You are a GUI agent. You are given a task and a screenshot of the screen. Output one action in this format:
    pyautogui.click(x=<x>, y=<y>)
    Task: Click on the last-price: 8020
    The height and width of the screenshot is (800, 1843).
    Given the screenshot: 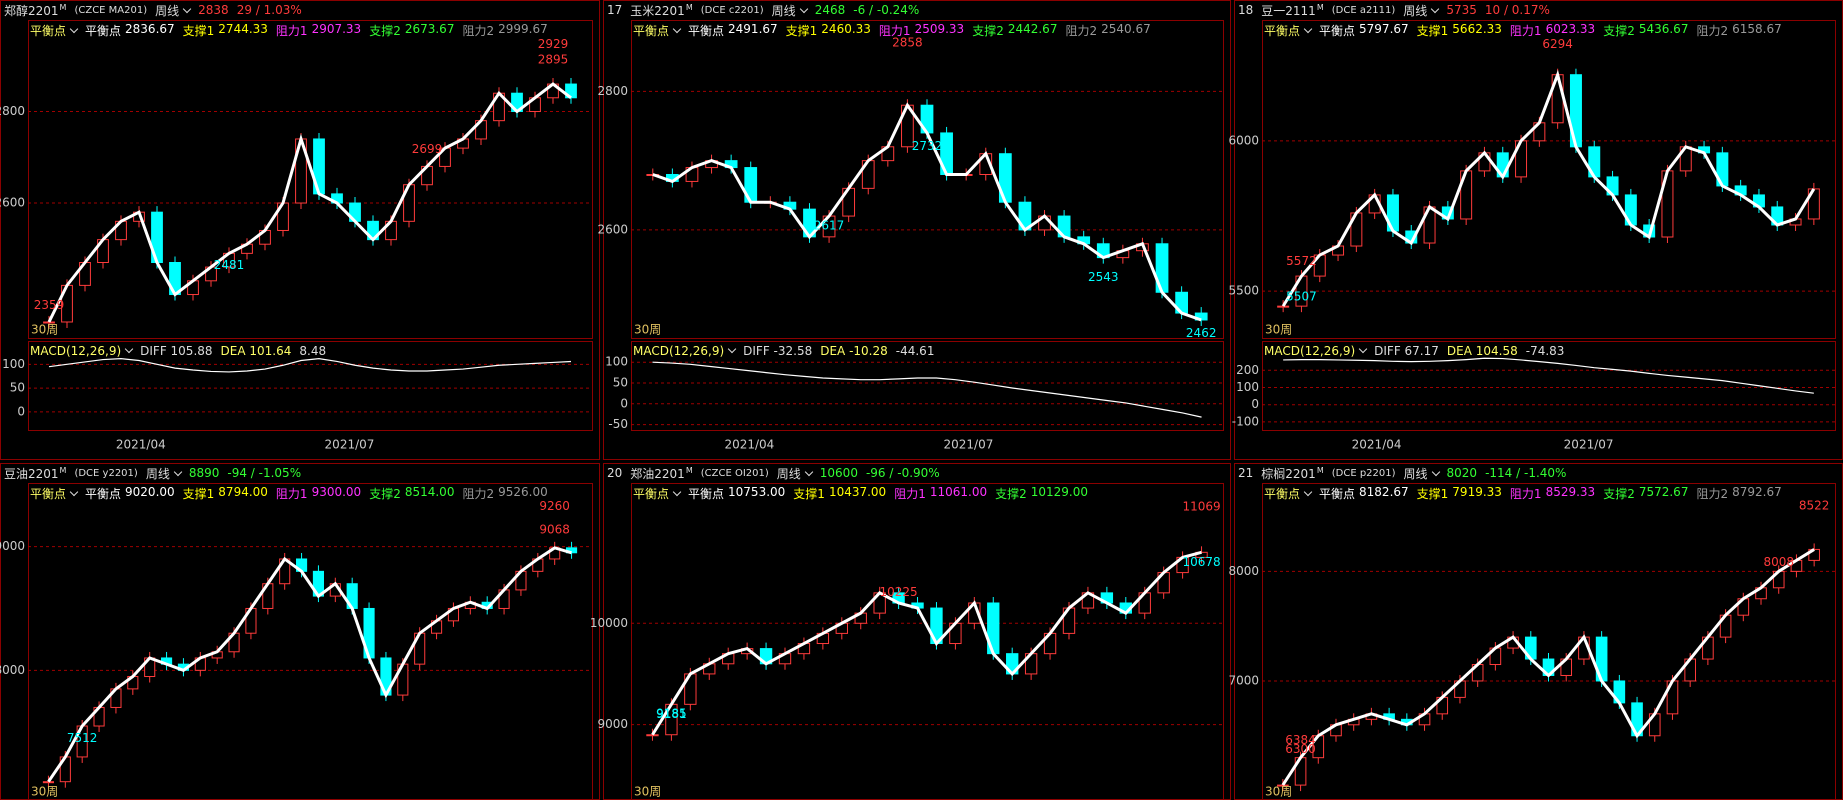 What is the action you would take?
    pyautogui.click(x=1462, y=473)
    